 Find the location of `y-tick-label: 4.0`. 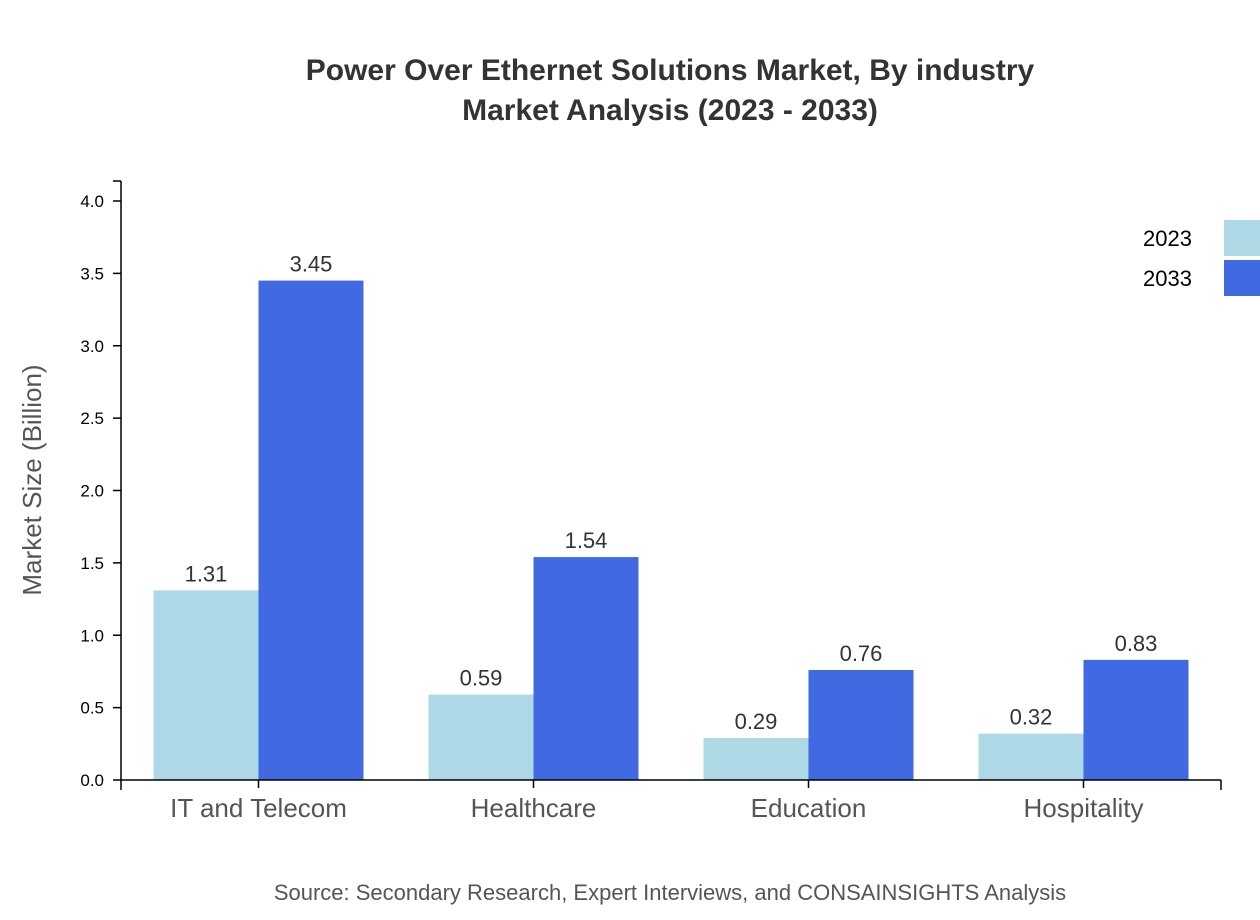

y-tick-label: 4.0 is located at coordinates (92, 201).